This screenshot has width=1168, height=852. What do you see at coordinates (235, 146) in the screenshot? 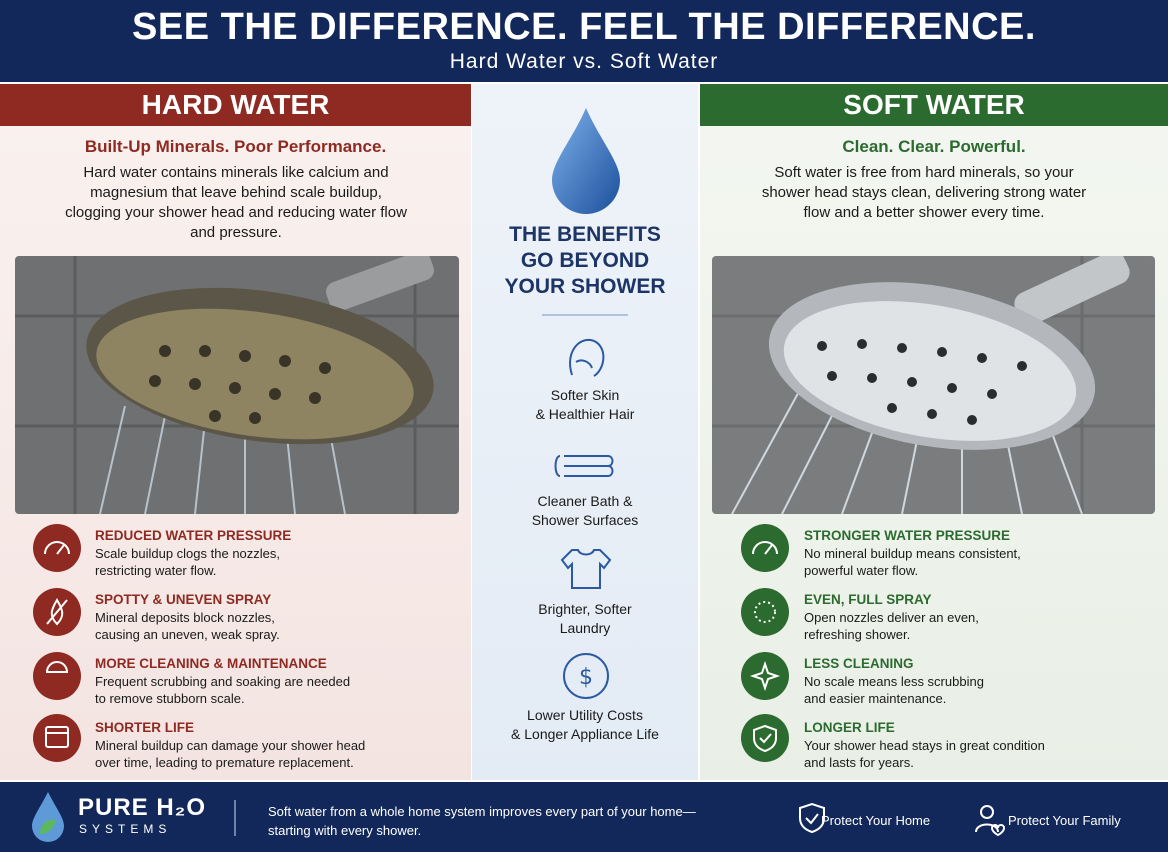
I see `hard-tagline: Built-Up Minerals. Poor Performance.` at bounding box center [235, 146].